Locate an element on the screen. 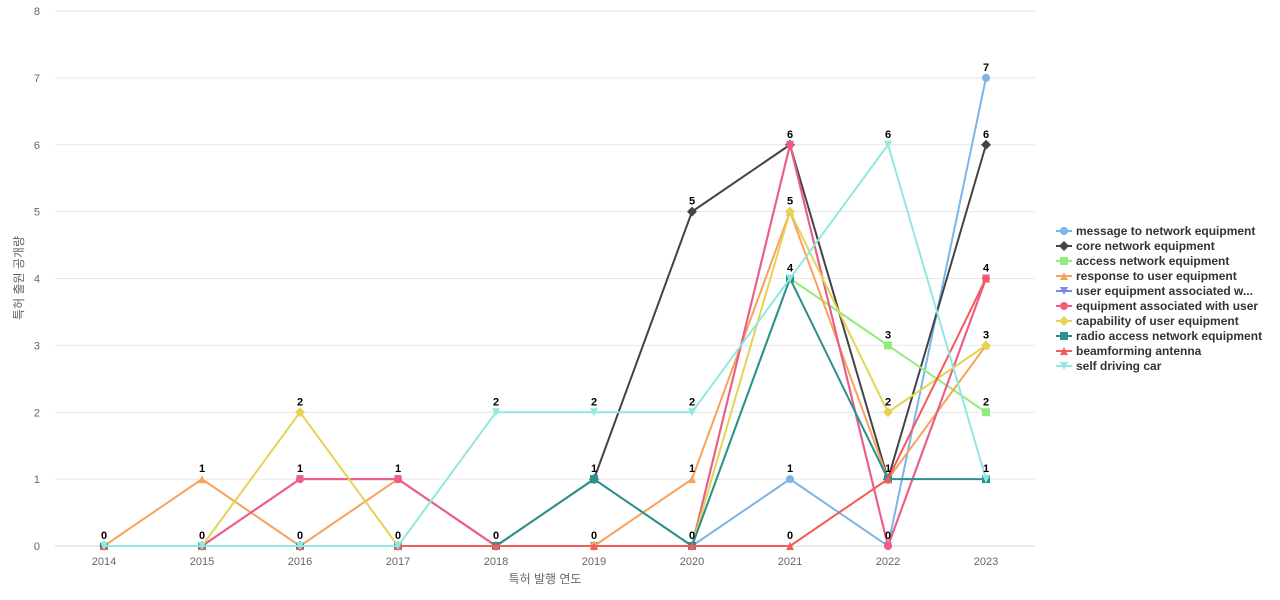 The image size is (1280, 600). legend-item: radio access network equipment is located at coordinates (1159, 336).